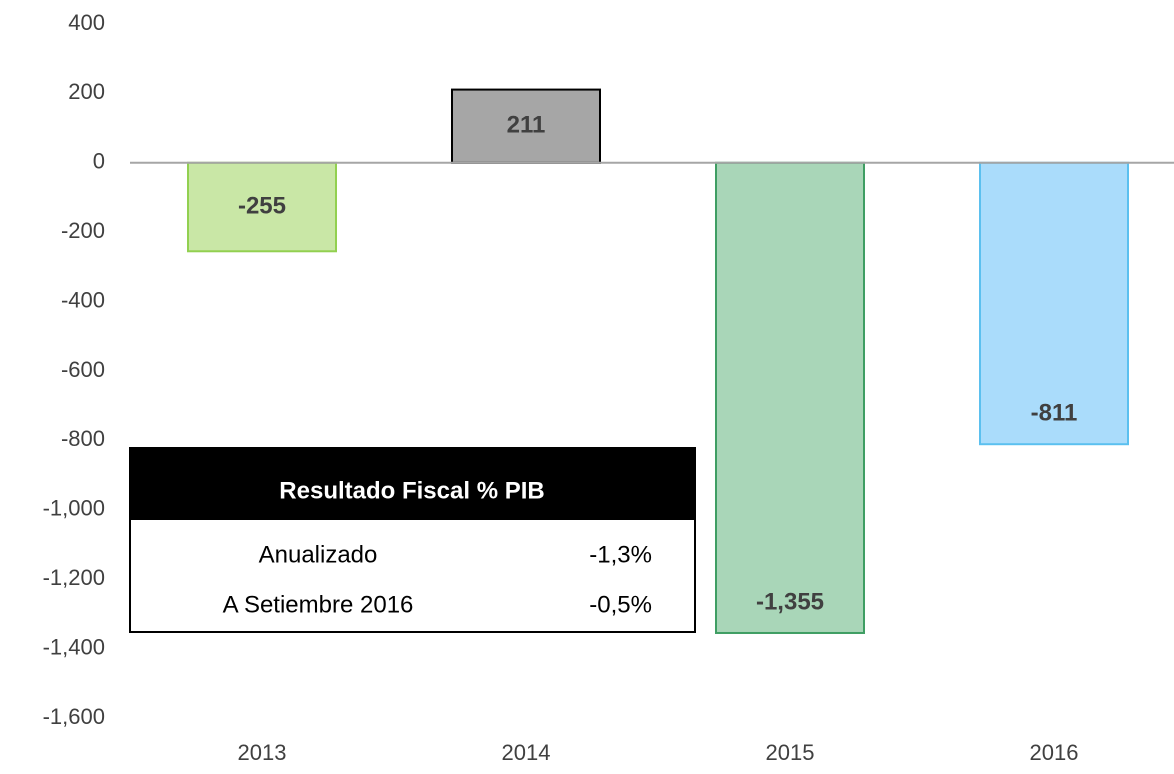  I want to click on y-tick-label: 200, so click(86, 91).